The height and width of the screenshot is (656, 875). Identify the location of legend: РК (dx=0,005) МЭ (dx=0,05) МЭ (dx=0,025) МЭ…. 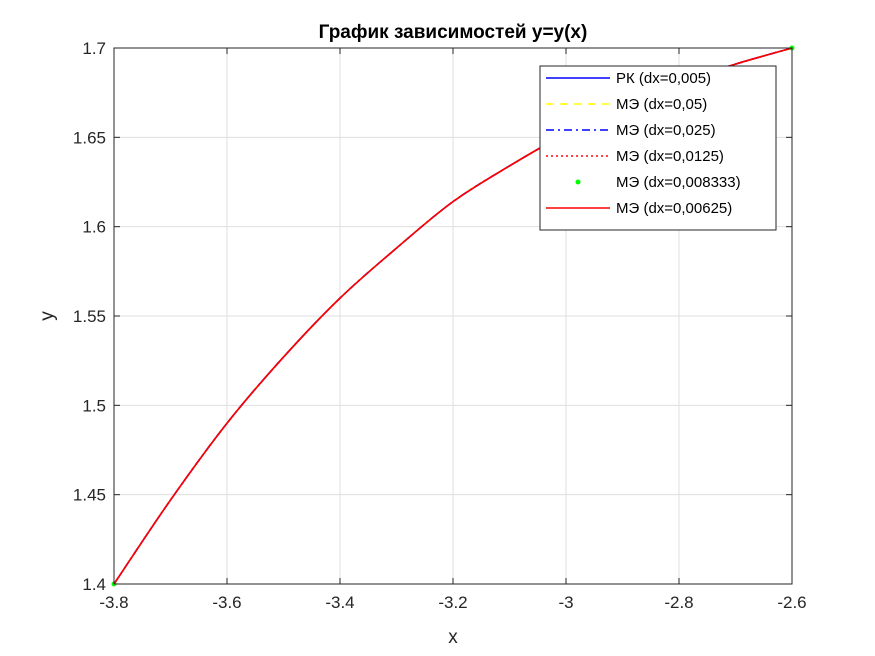
(658, 148).